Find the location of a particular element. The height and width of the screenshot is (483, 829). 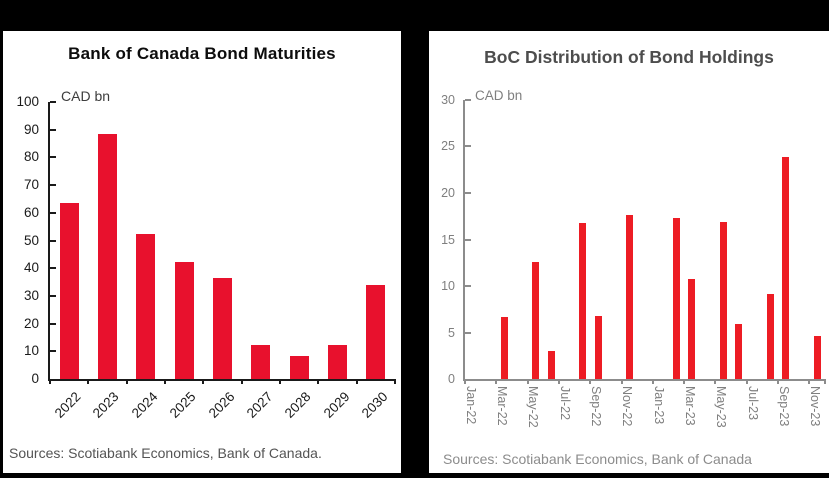

bottom-black-rule is located at coordinates (414, 475).